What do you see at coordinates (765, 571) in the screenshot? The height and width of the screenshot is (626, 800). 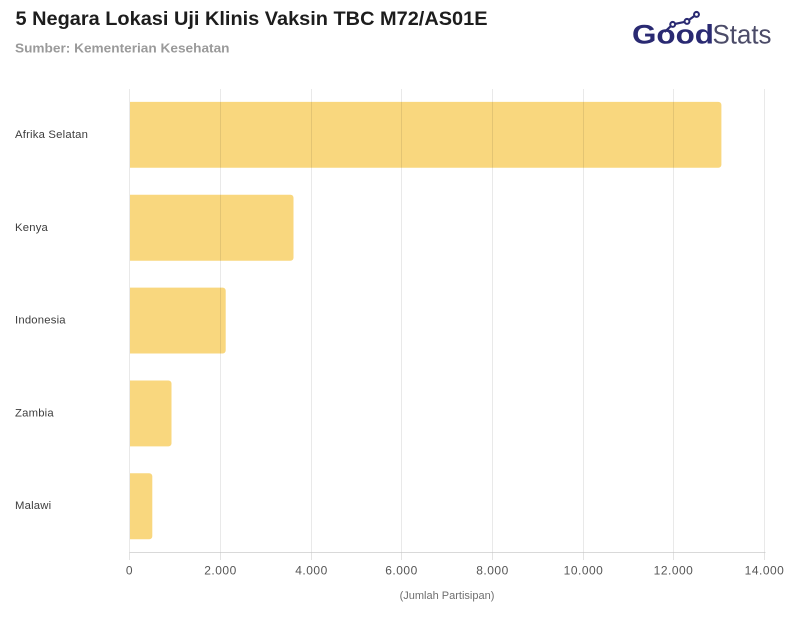 I see `svg-text: 14.000` at bounding box center [765, 571].